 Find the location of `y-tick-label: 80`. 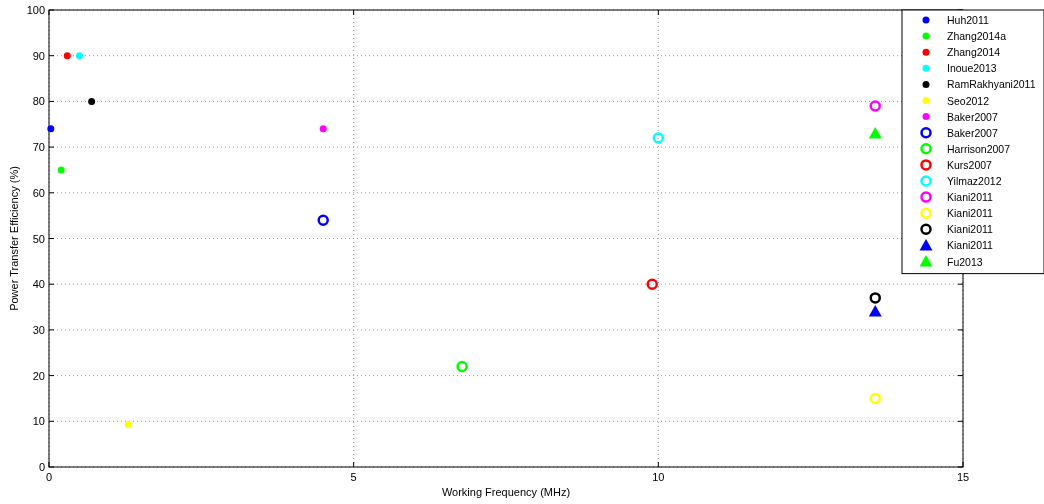

y-tick-label: 80 is located at coordinates (38, 101).